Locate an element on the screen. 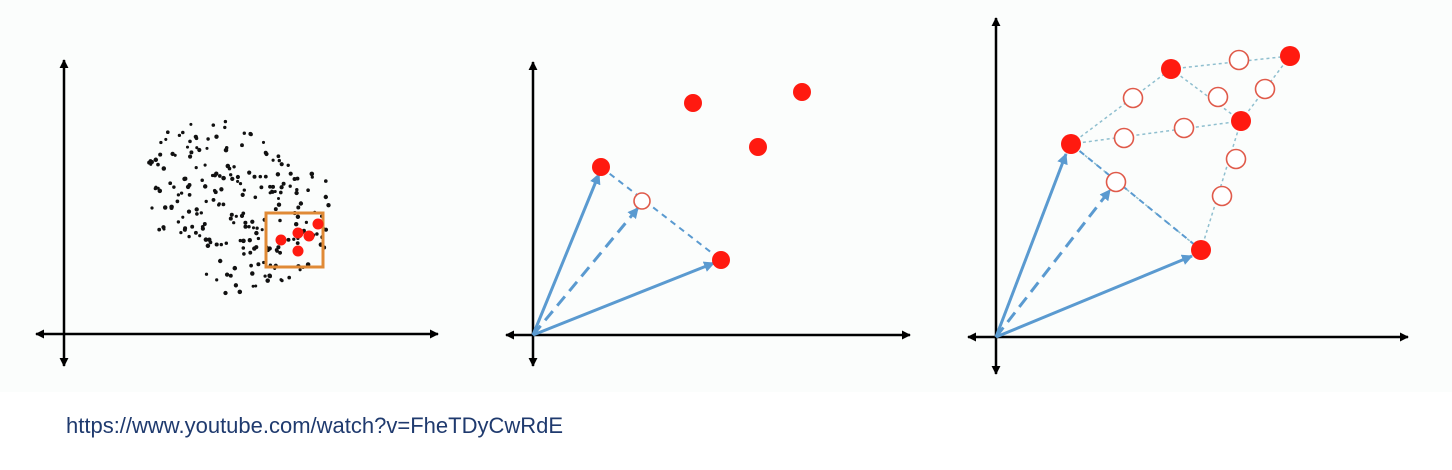 The width and height of the screenshot is (1452, 470). vector-to-synthetic is located at coordinates (585, 271).